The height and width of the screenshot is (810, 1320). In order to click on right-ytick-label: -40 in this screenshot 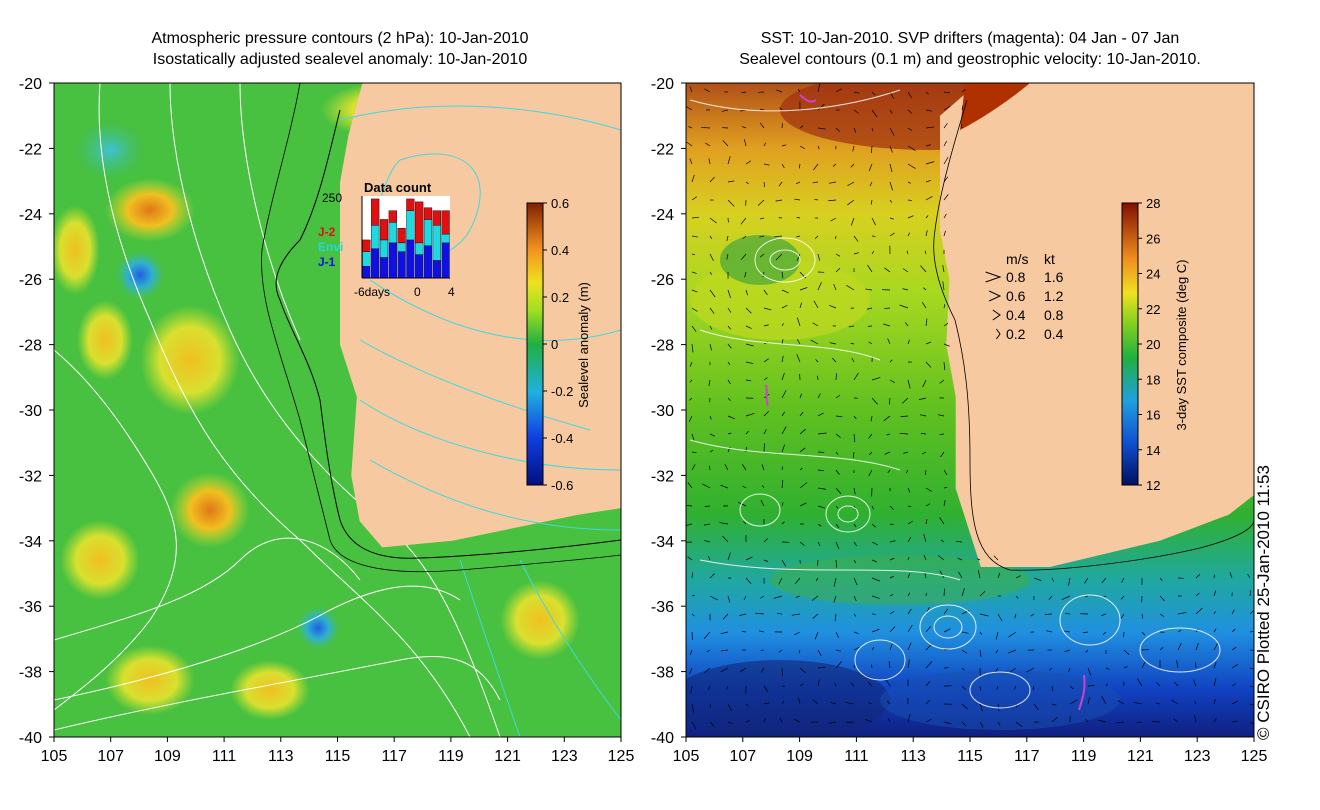, I will do `click(662, 738)`.